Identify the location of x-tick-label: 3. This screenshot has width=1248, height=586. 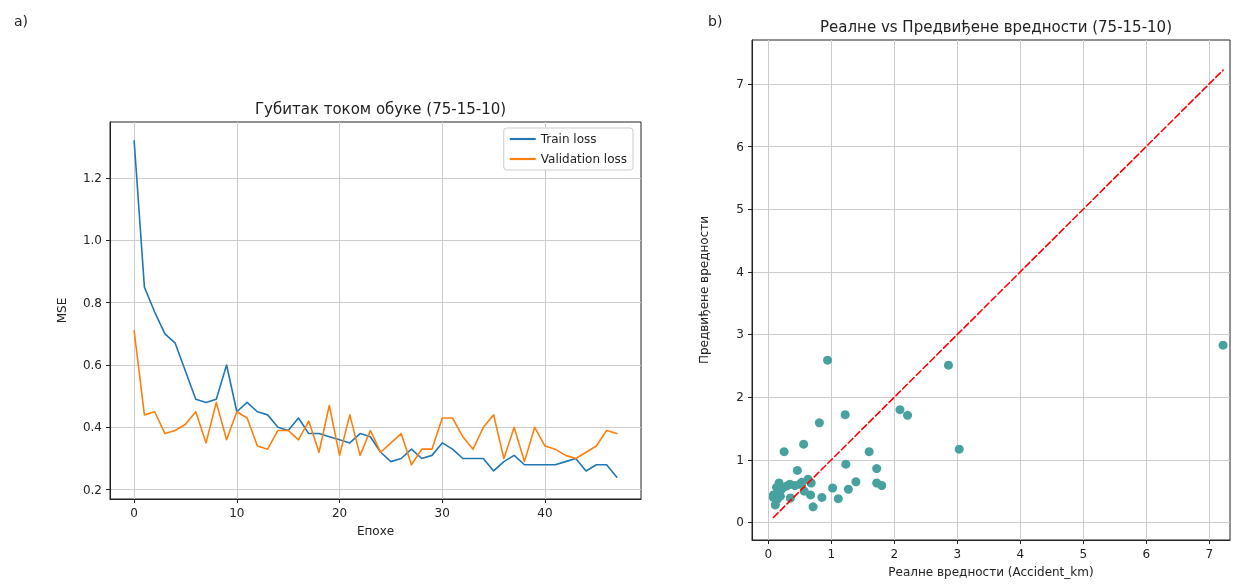
(957, 554).